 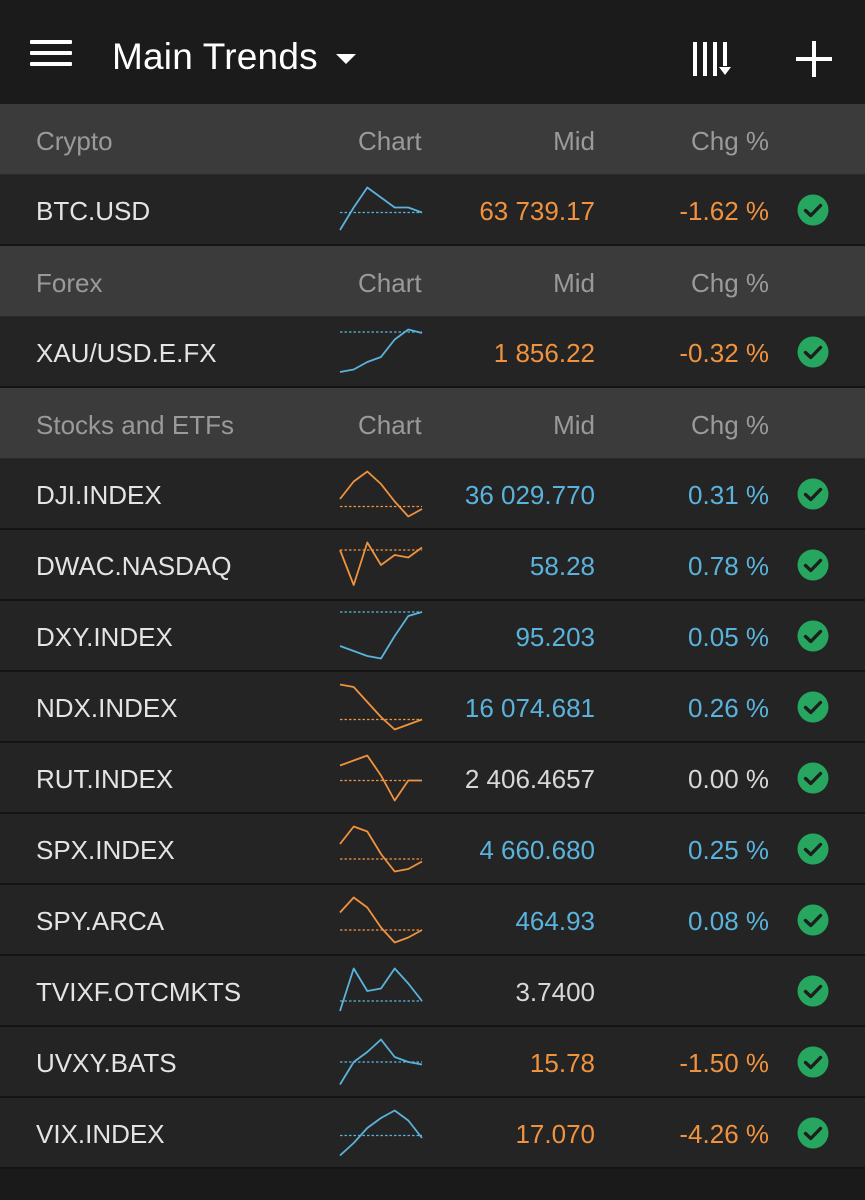 I want to click on change-percent: 0.05 %, so click(x=728, y=637).